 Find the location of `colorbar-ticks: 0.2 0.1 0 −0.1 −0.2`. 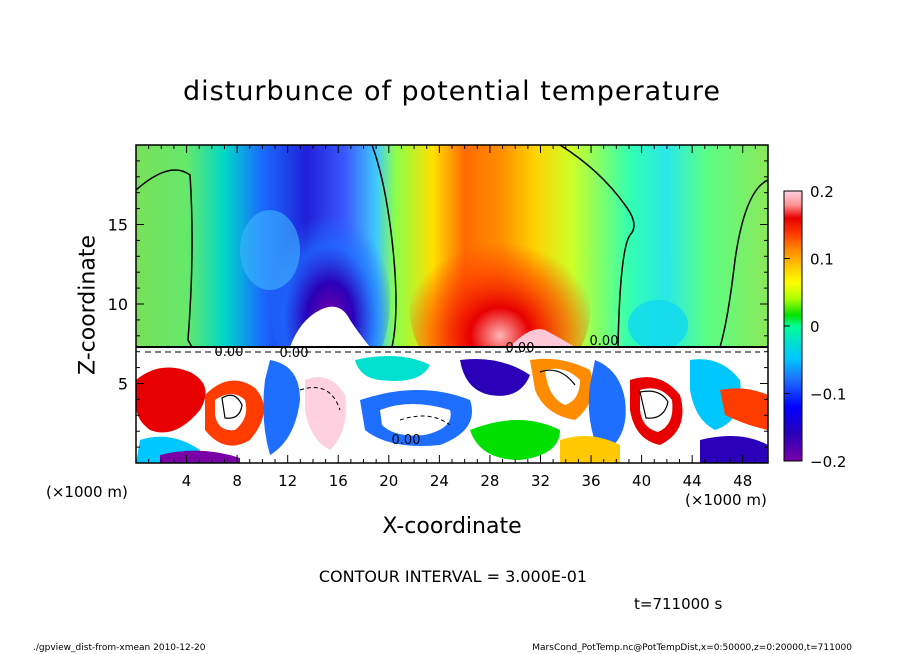

colorbar-ticks: 0.2 0.1 0 −0.1 −0.2 is located at coordinates (815, 327).